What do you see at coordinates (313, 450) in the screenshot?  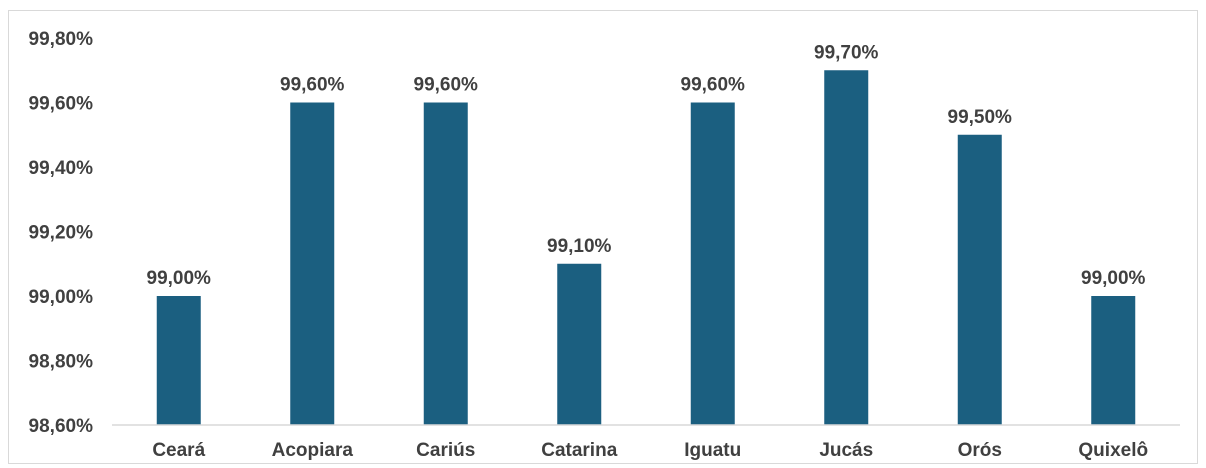 I see `x-tick-label: Acopiara` at bounding box center [313, 450].